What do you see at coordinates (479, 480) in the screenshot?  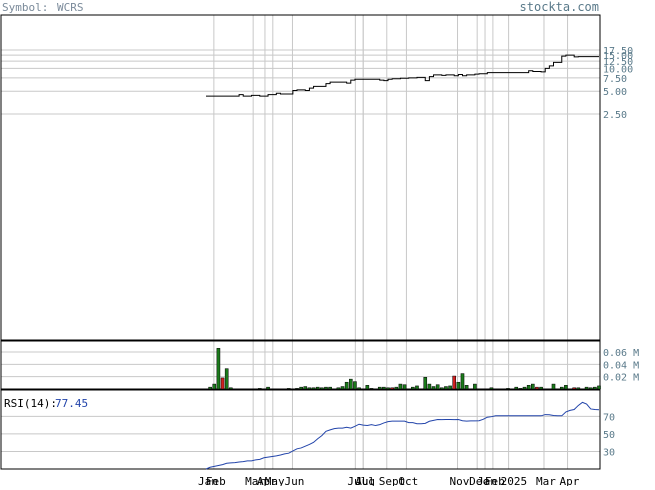 I see `month-label: Dec` at bounding box center [479, 480].